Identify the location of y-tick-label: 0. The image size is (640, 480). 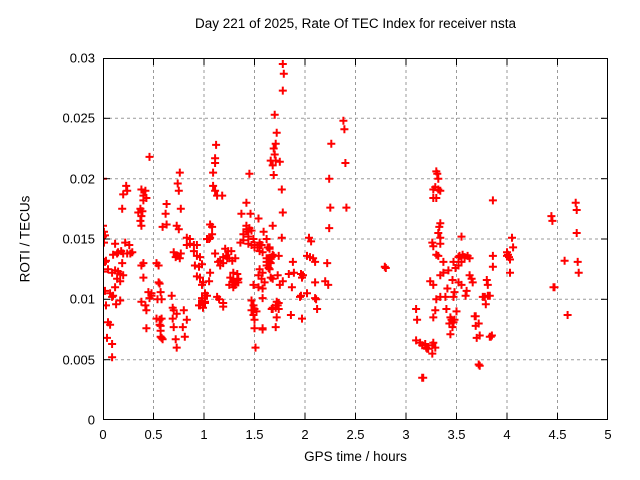
(91, 420).